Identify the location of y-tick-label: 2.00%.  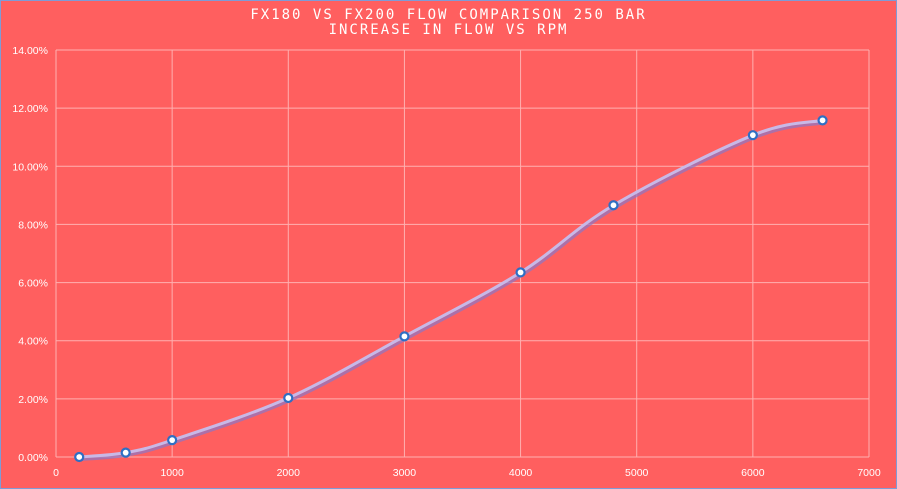
(33, 400).